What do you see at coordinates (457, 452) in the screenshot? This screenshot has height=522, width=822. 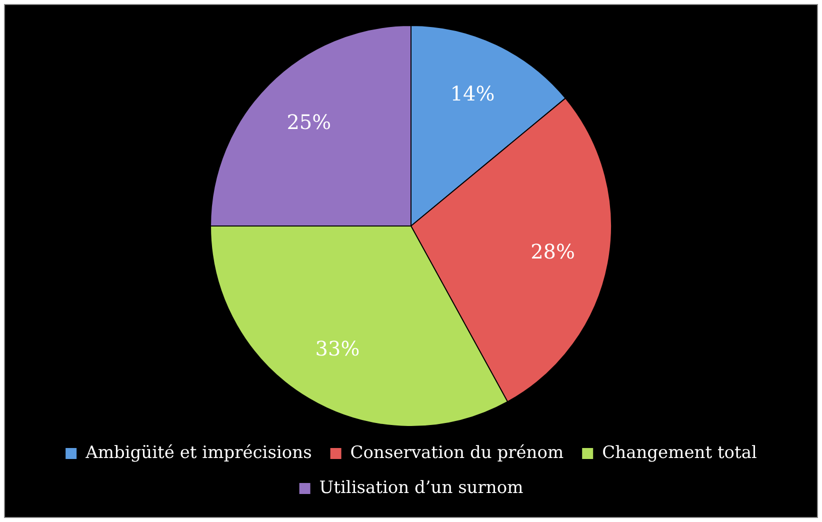 I see `legend-label: Conservation du prénom` at bounding box center [457, 452].